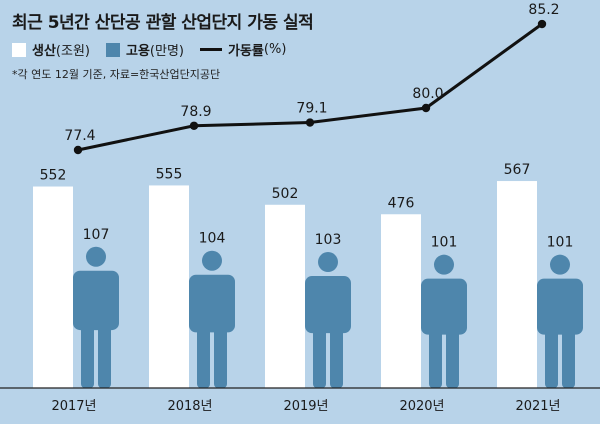 The width and height of the screenshot is (600, 424). I want to click on production-bar-2021년, so click(517, 284).